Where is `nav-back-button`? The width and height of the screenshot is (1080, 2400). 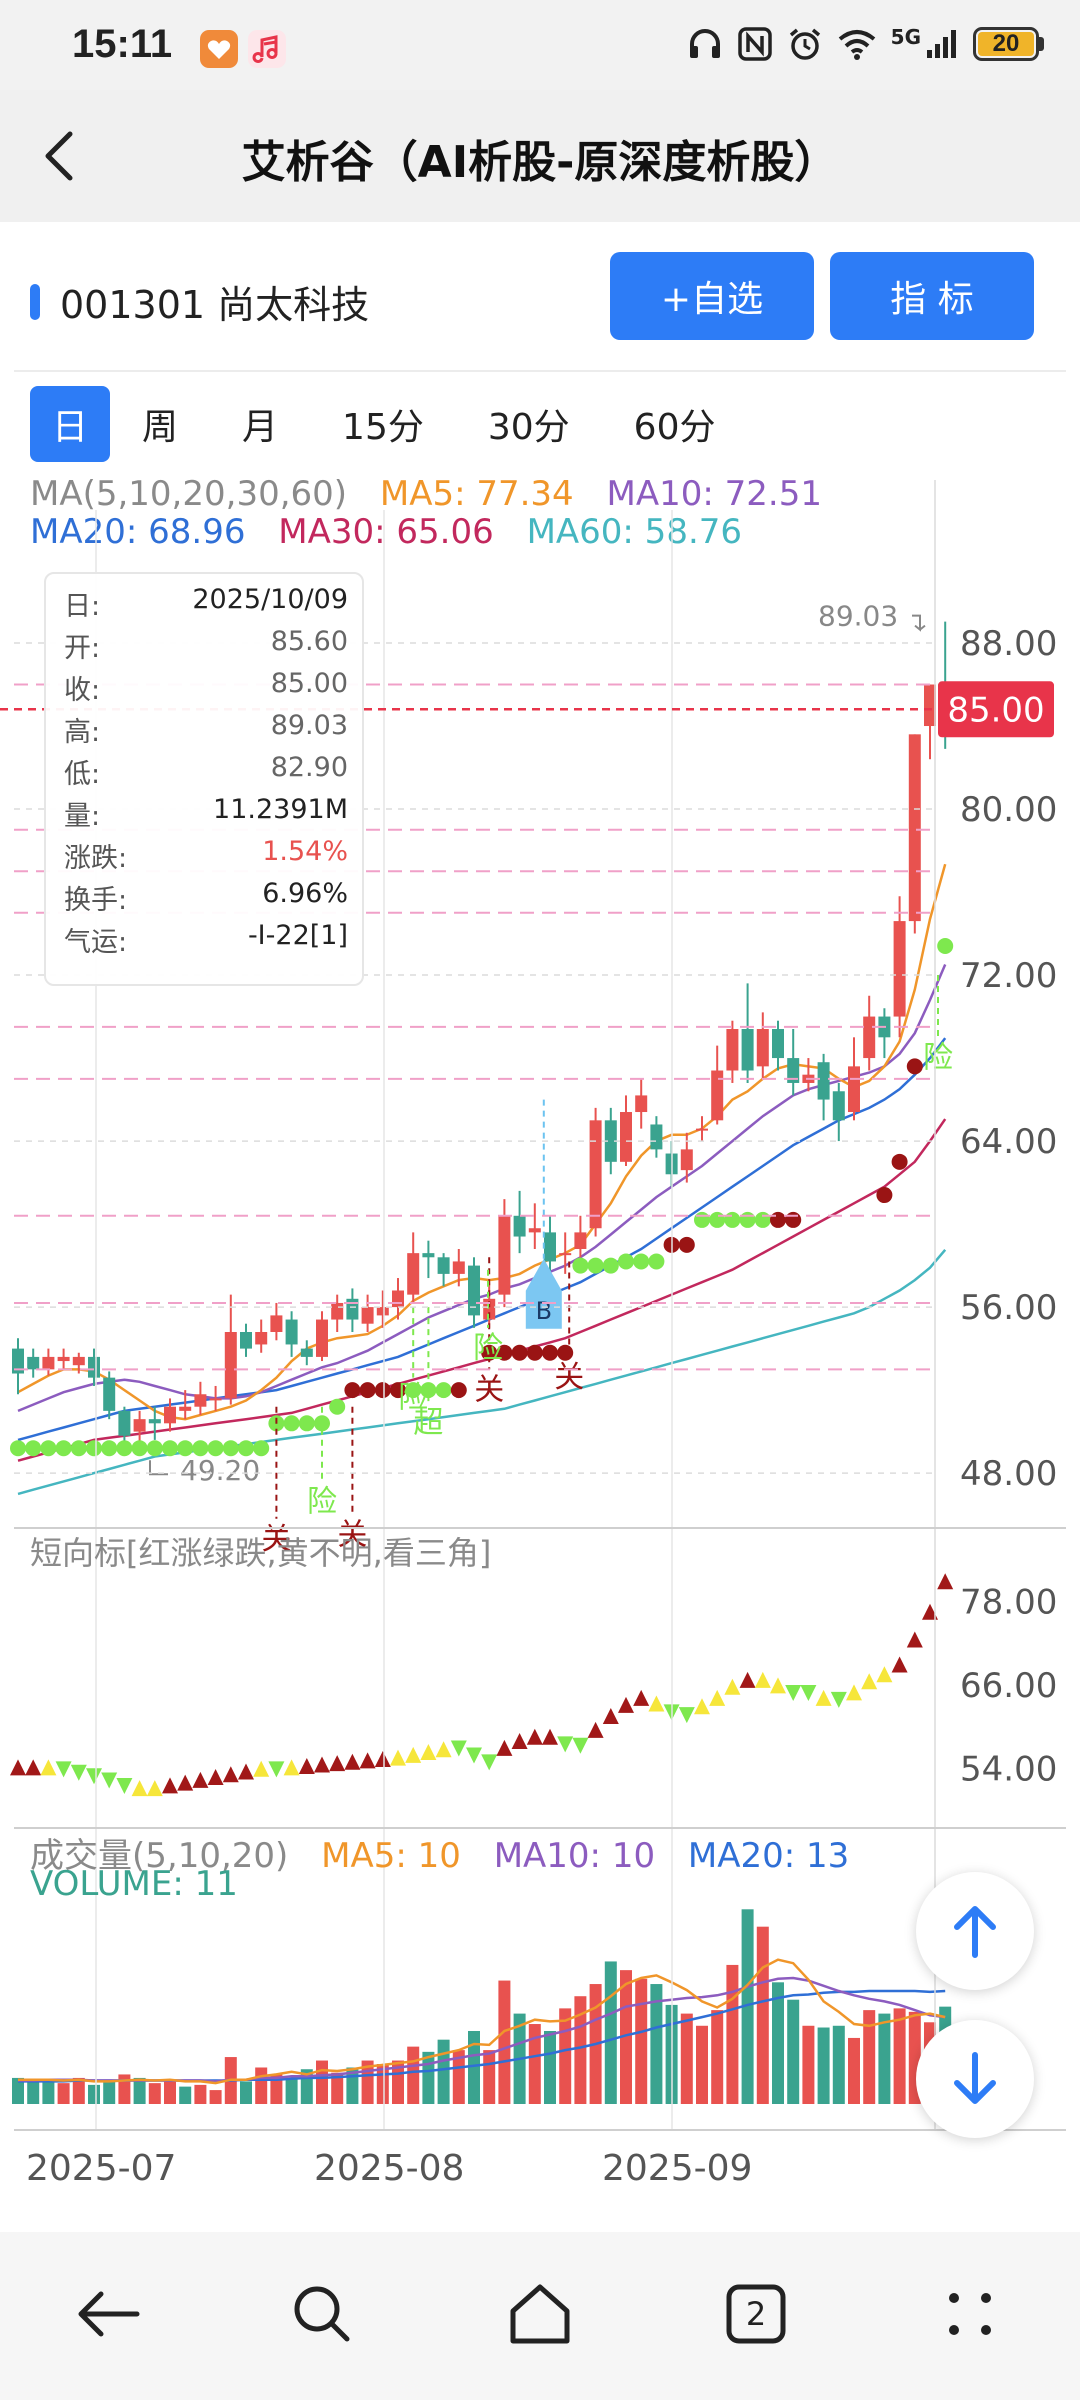
nav-back-button is located at coordinates (108, 2314).